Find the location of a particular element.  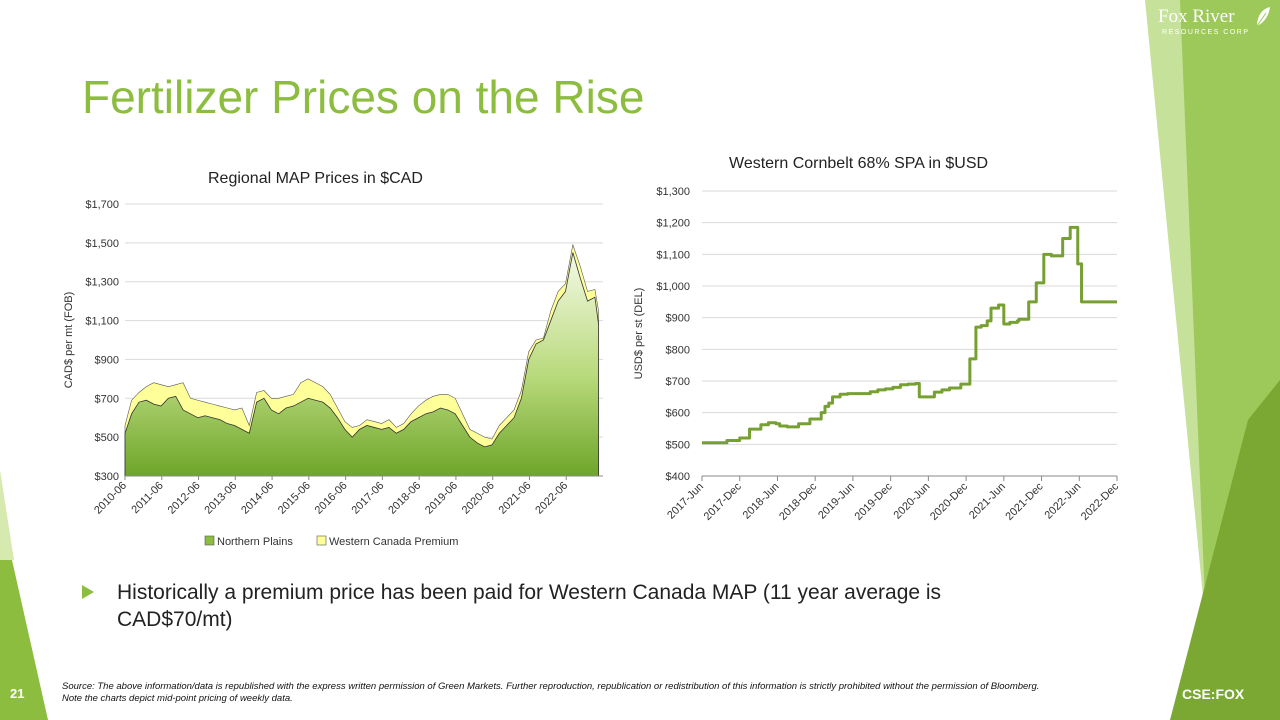

x-tick-label: 2020-06 is located at coordinates (478, 498).